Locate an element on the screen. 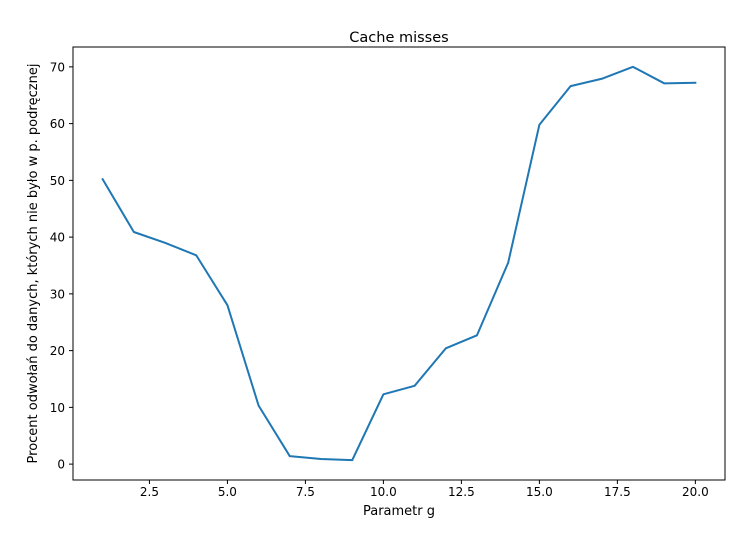  x-tick-label: 17.5 is located at coordinates (617, 492).